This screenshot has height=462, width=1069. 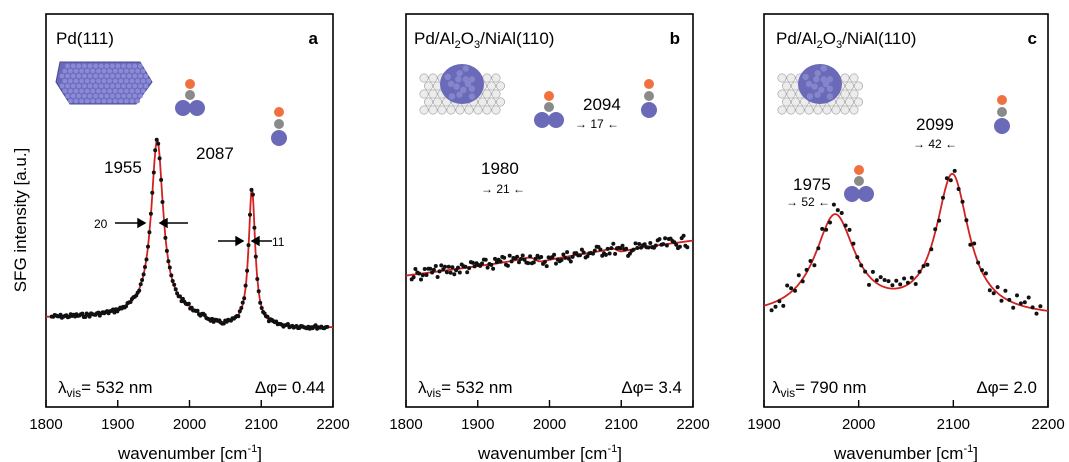 What do you see at coordinates (190, 84) in the screenshot?
I see `oxygen-atom-icon` at bounding box center [190, 84].